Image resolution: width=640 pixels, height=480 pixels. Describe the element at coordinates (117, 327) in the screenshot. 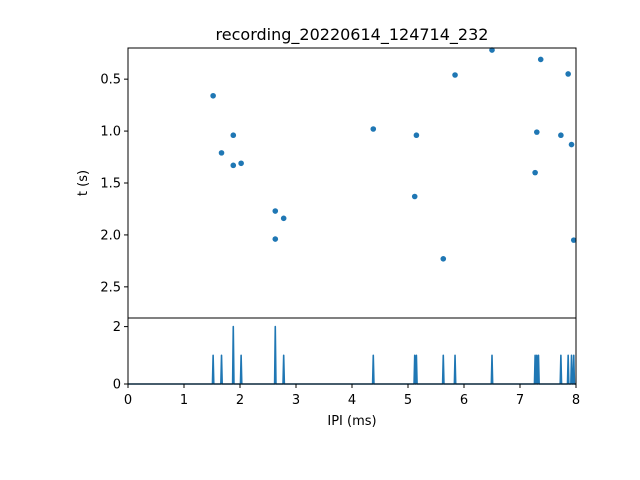

I see `bottom-y-tick-label-1: 2` at that location.